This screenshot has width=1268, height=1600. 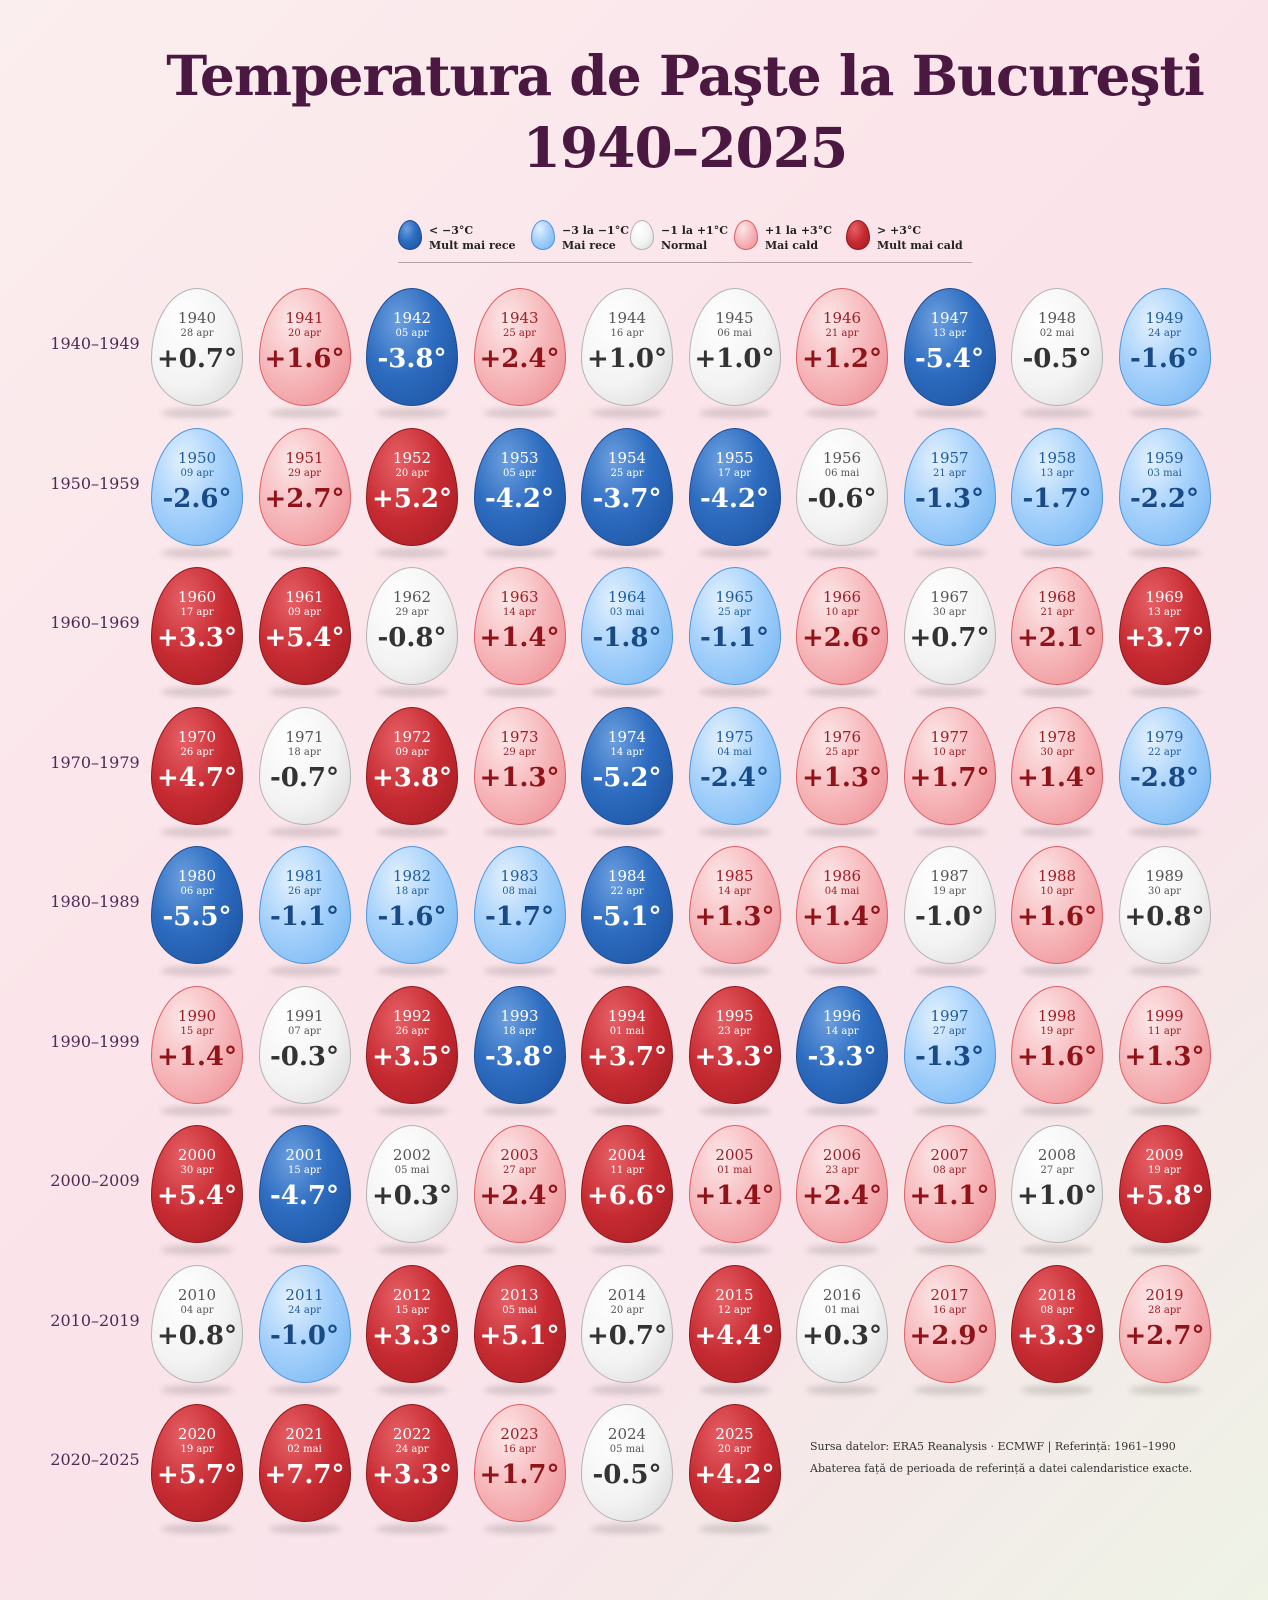 What do you see at coordinates (627, 1056) in the screenshot?
I see `egg-value: +3.7°` at bounding box center [627, 1056].